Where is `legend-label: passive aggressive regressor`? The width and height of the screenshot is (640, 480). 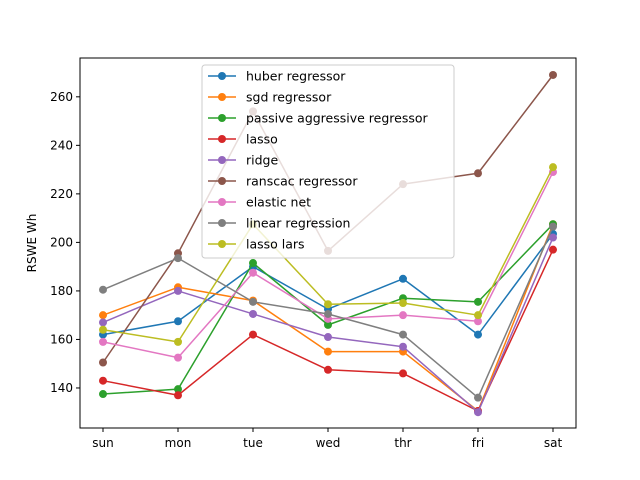
legend-label: passive aggressive regressor is located at coordinates (337, 118).